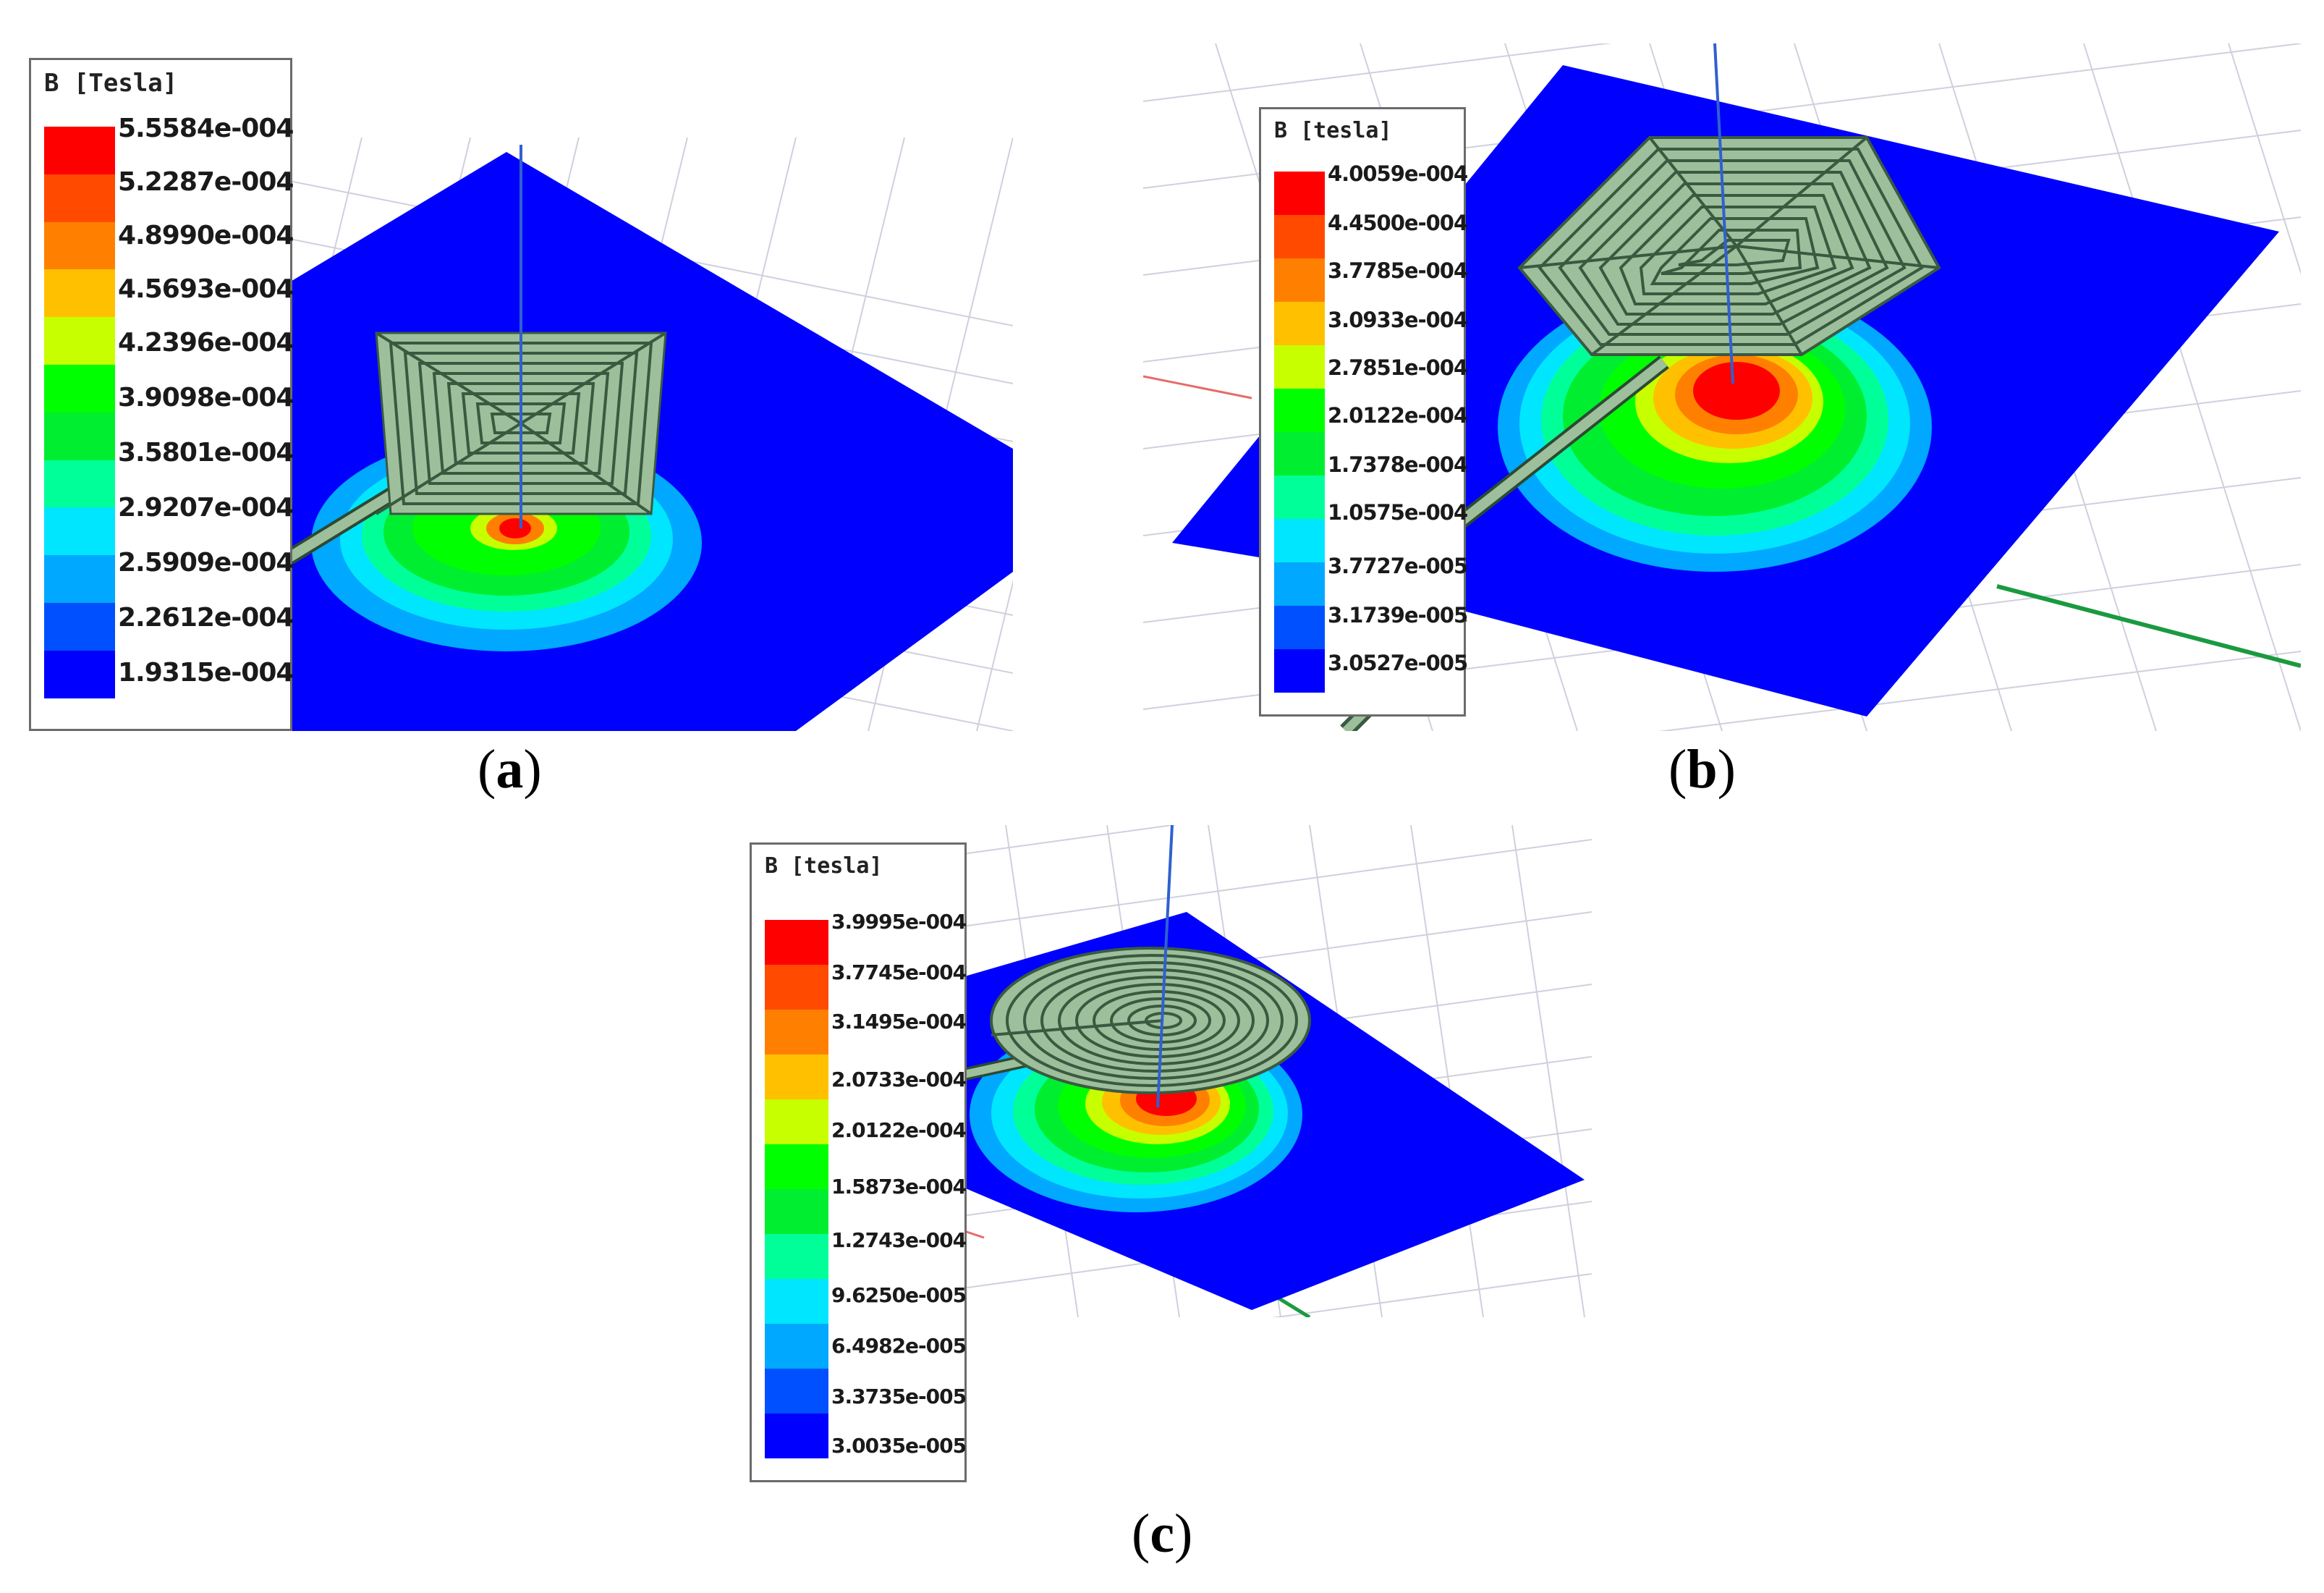 The width and height of the screenshot is (2324, 1593). Describe the element at coordinates (1398, 566) in the screenshot. I see `panel-b-legend-value: 3.7727e-005` at that location.